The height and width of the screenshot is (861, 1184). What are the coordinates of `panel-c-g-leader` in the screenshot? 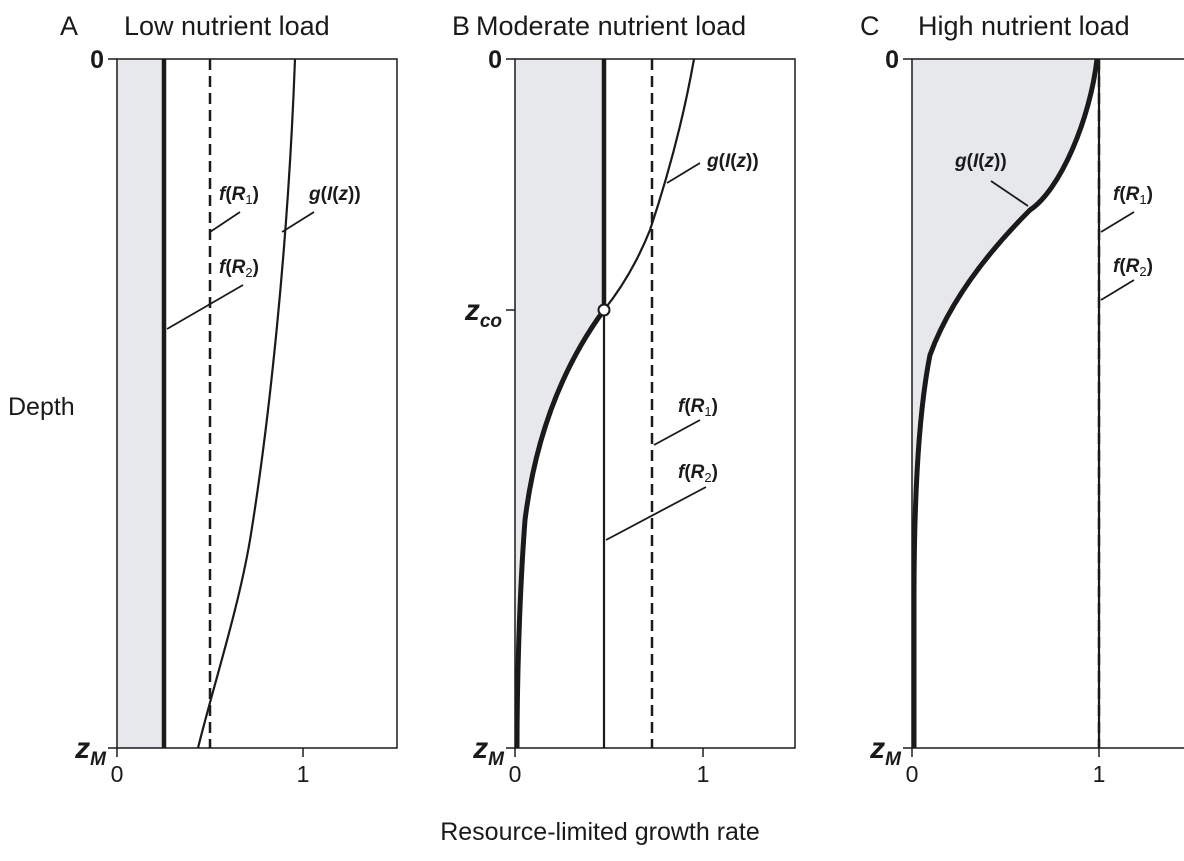 It's located at (1009, 193).